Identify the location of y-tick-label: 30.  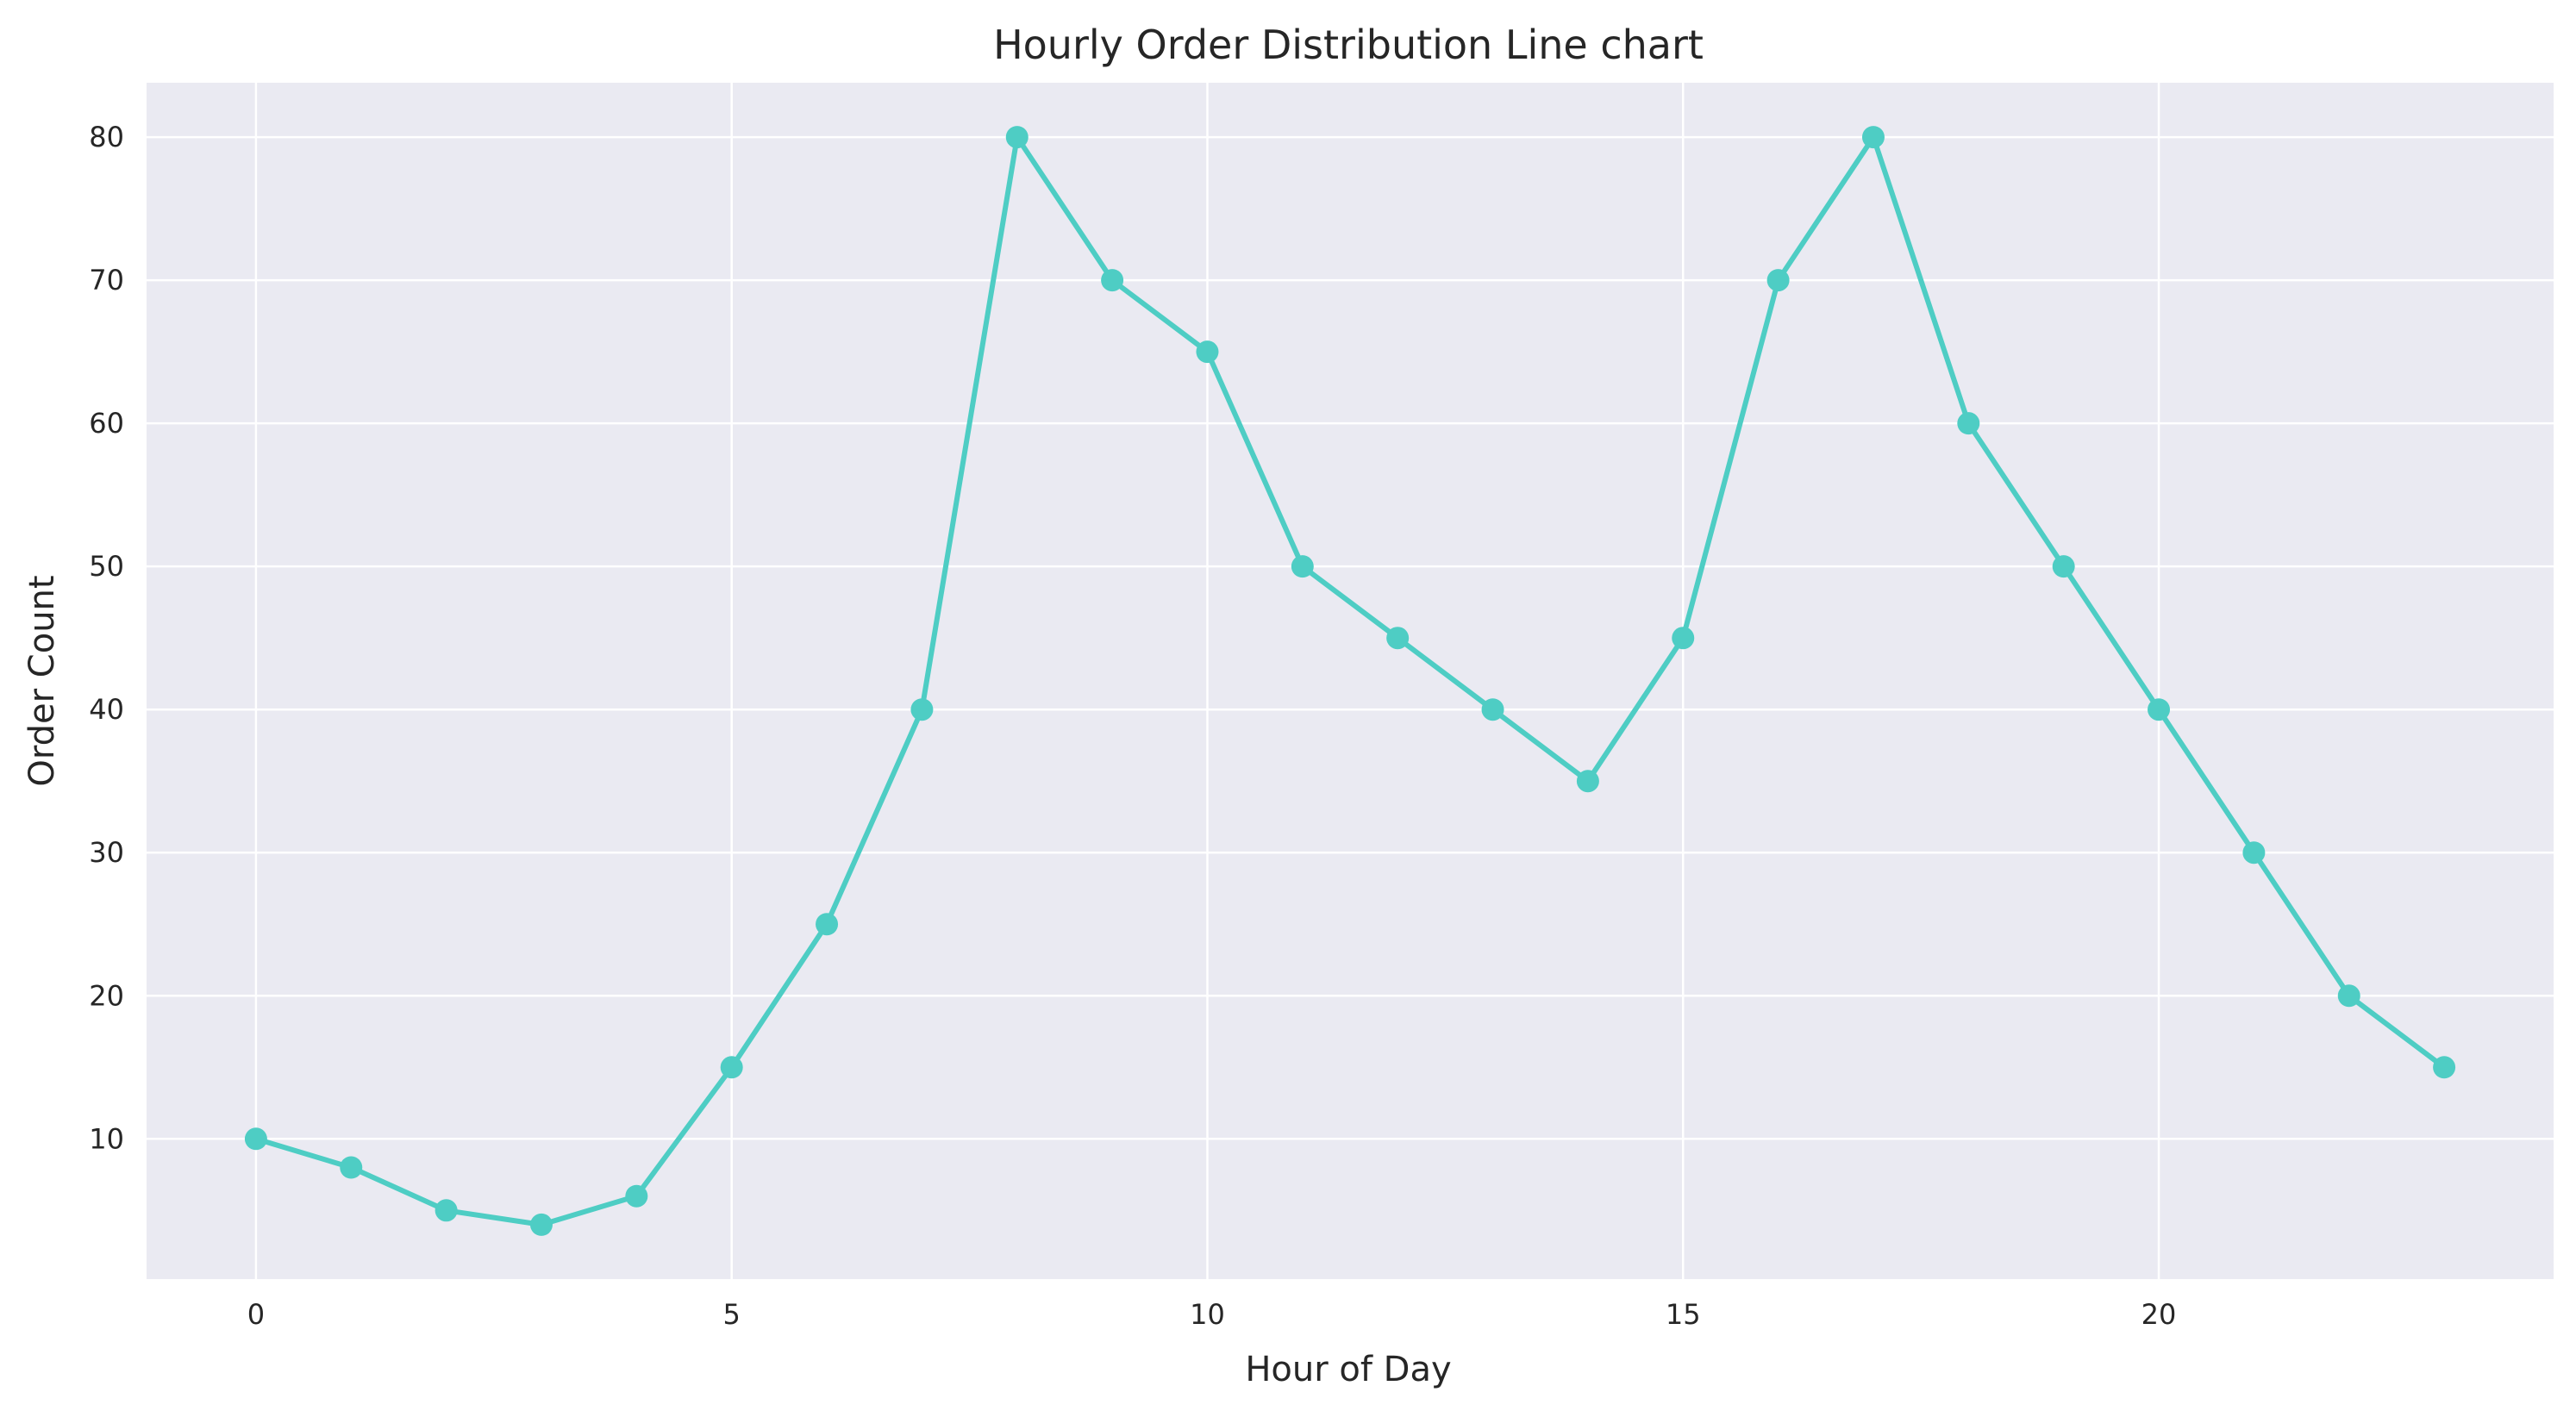
(106, 852).